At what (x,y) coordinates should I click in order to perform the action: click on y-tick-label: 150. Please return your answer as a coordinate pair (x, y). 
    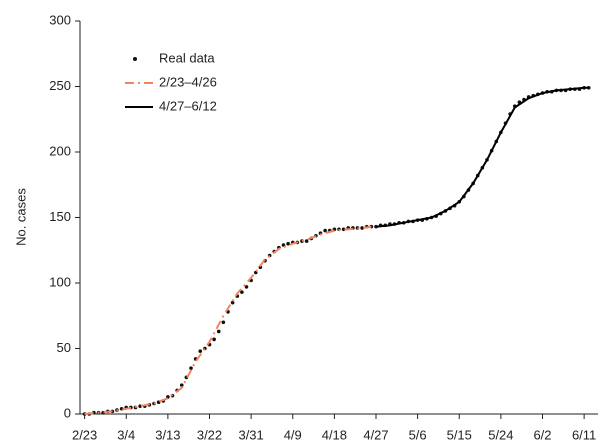
    Looking at the image, I should click on (60, 216).